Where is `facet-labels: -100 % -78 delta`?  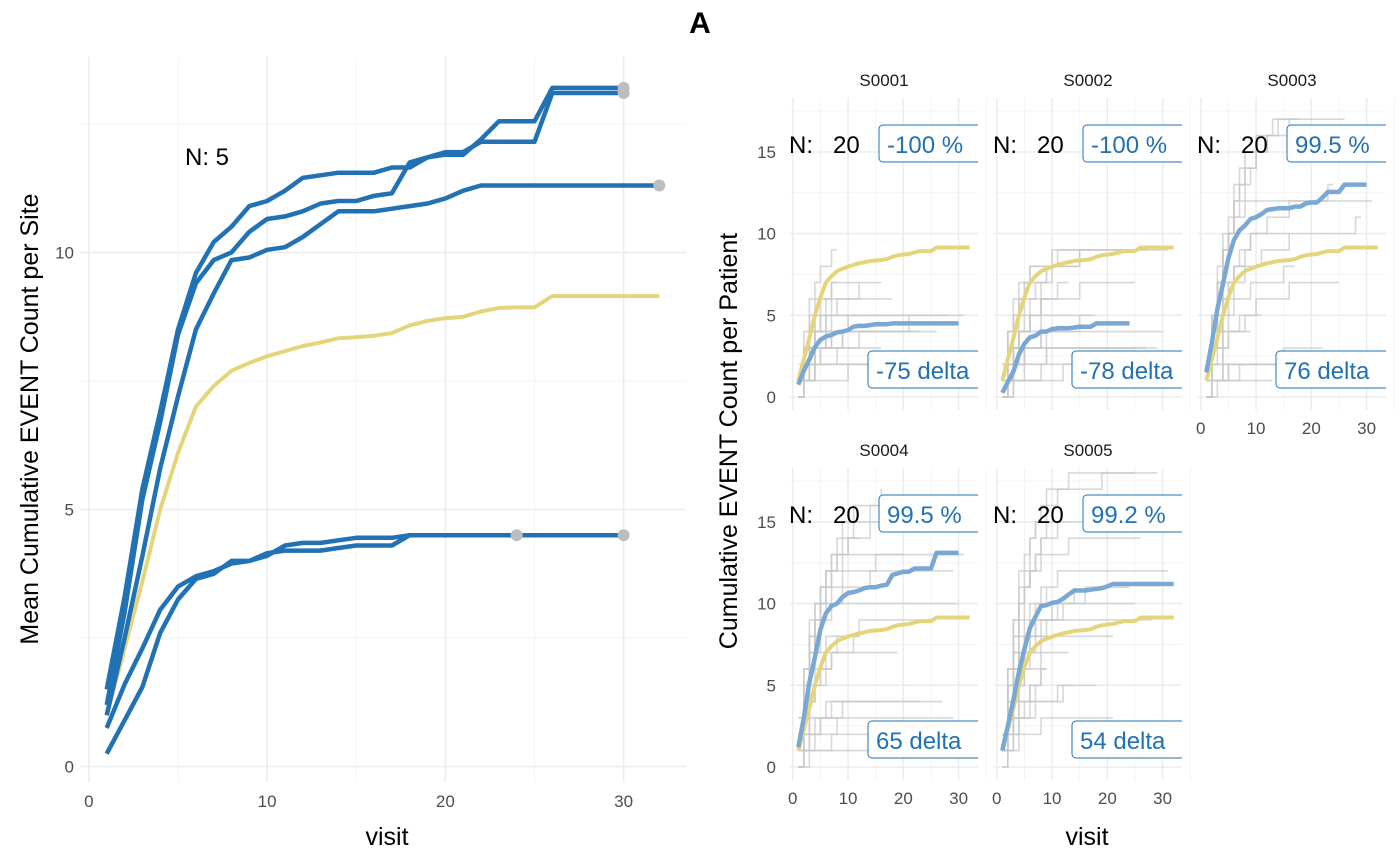
facet-labels: -100 % -78 delta is located at coordinates (1126, 256).